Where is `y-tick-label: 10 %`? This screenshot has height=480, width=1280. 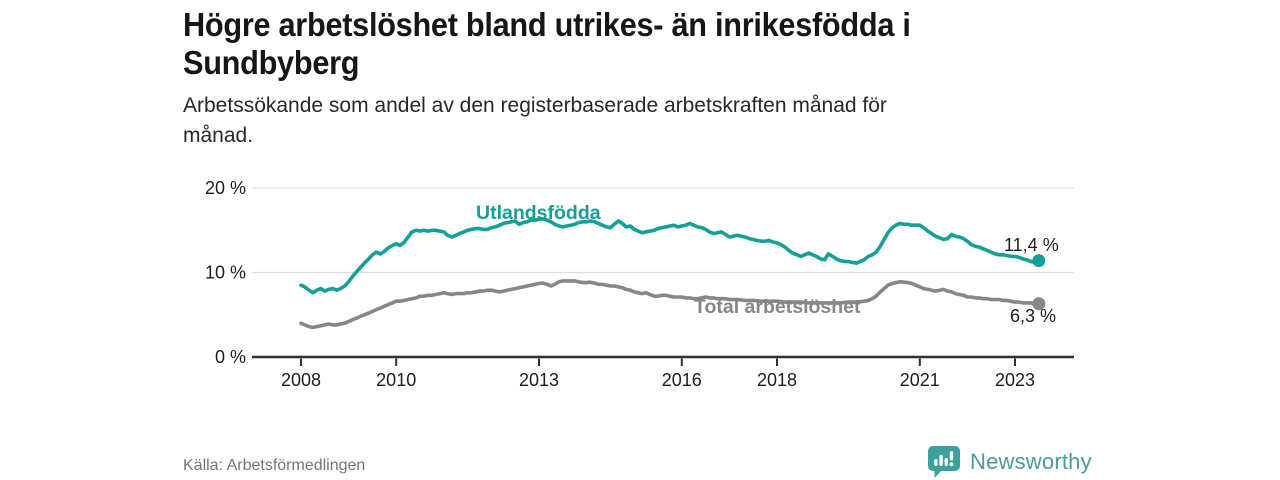
y-tick-label: 10 % is located at coordinates (225, 273).